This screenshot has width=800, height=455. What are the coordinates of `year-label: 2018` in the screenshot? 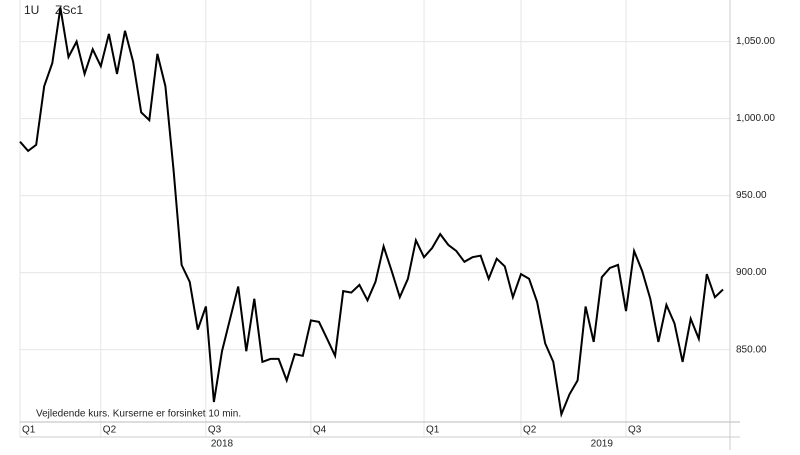 It's located at (222, 444).